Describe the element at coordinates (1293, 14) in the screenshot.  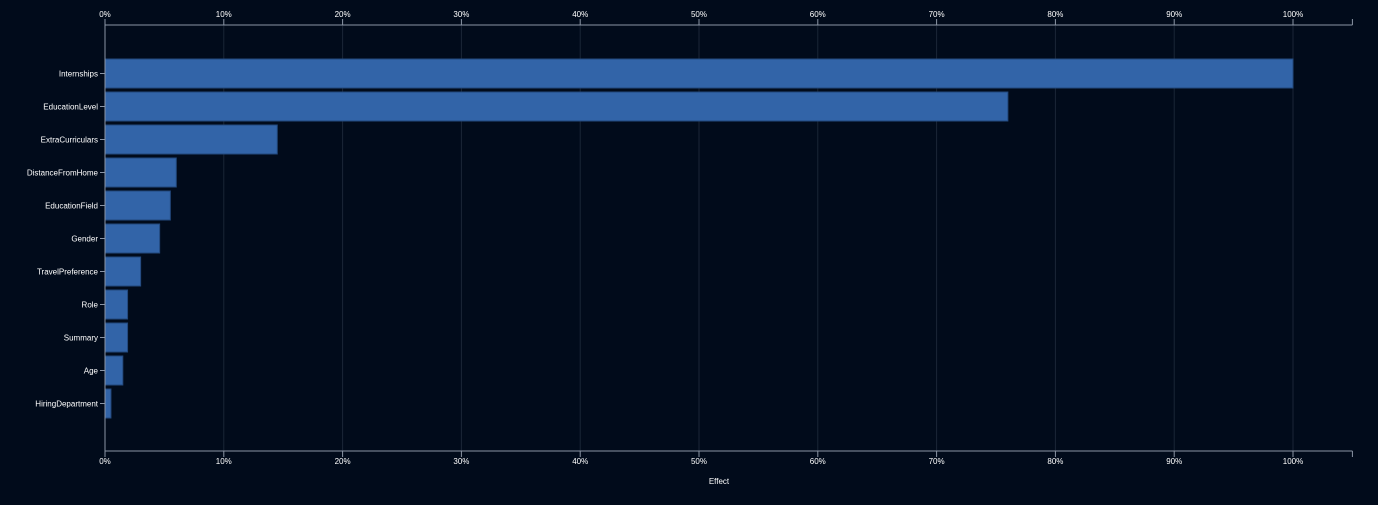
I see `x-tick-label-top-10: 100%` at that location.